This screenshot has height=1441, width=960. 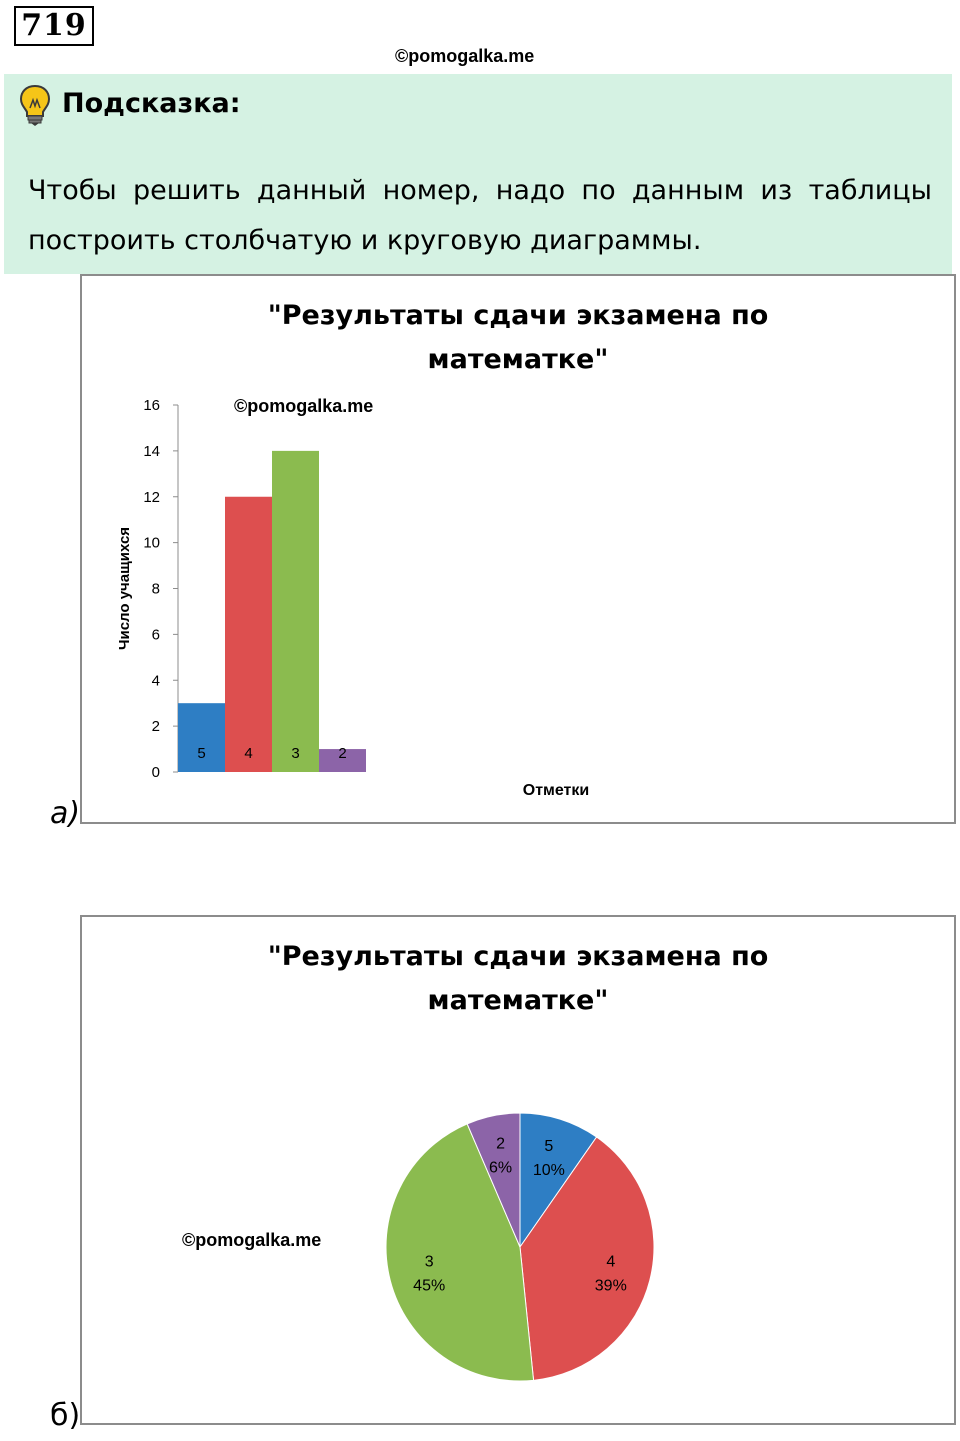 I want to click on y-tick-label: 8, so click(x=156, y=589).